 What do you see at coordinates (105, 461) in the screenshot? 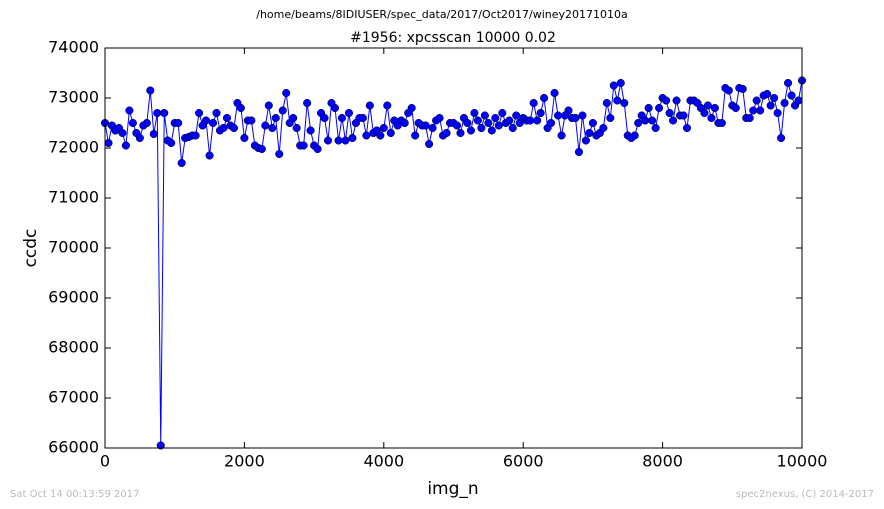
I see `x-tick-label: 0` at bounding box center [105, 461].